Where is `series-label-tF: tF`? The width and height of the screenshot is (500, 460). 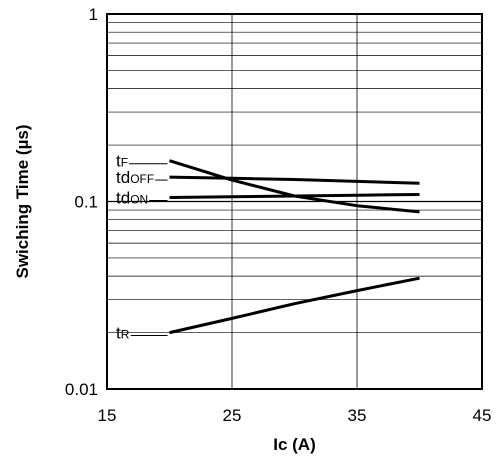 series-label-tF: tF is located at coordinates (122, 161).